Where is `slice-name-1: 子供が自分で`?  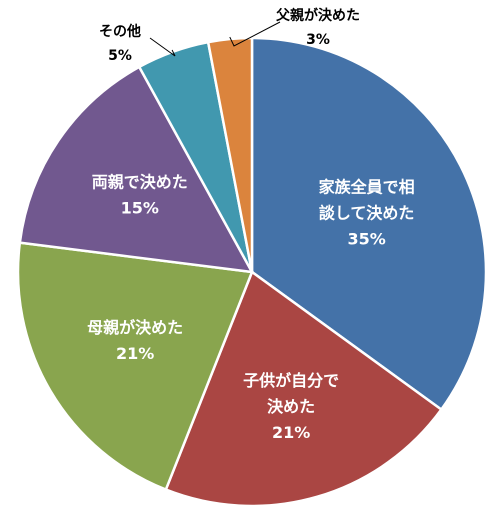 slice-name-1: 子供が自分で is located at coordinates (291, 379).